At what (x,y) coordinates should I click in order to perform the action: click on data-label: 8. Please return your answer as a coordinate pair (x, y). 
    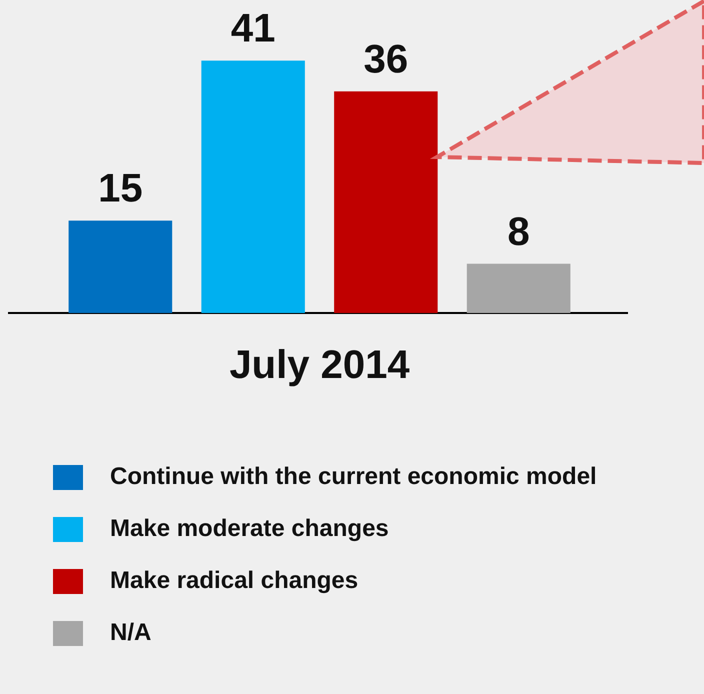
    Looking at the image, I should click on (519, 232).